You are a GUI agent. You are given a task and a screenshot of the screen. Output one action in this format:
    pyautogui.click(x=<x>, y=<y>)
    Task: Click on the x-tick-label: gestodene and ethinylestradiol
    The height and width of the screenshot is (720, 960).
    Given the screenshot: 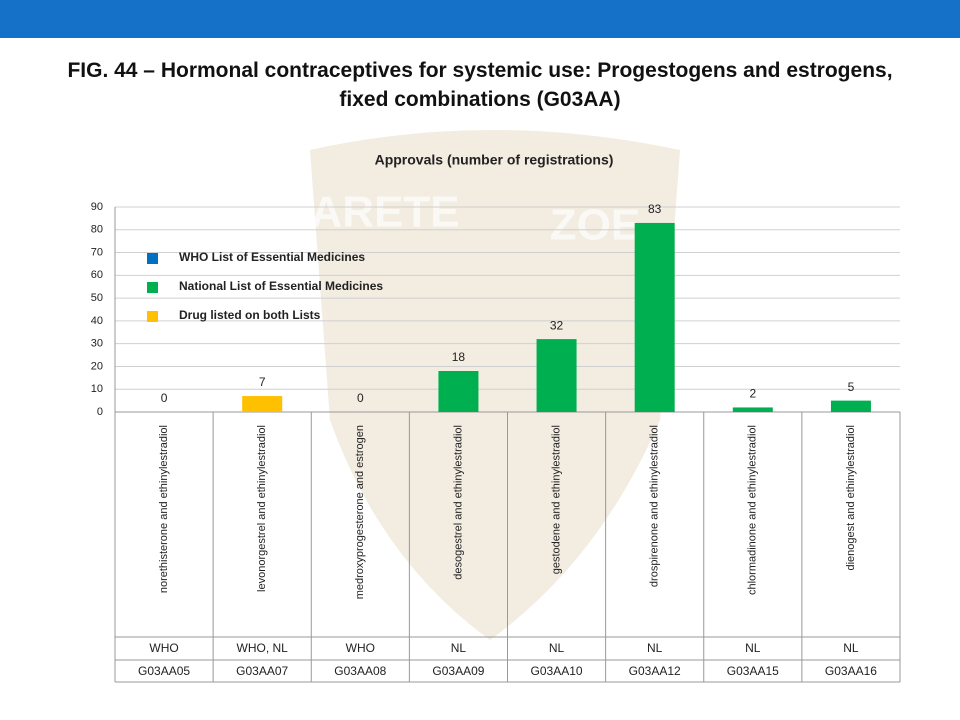 What is the action you would take?
    pyautogui.click(x=556, y=499)
    